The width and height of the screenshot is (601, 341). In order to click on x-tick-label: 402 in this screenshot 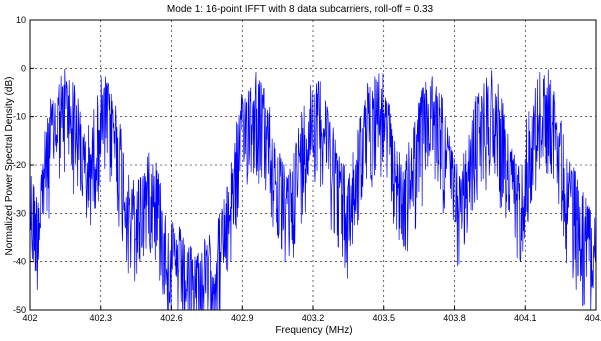, I will do `click(29, 318)`.